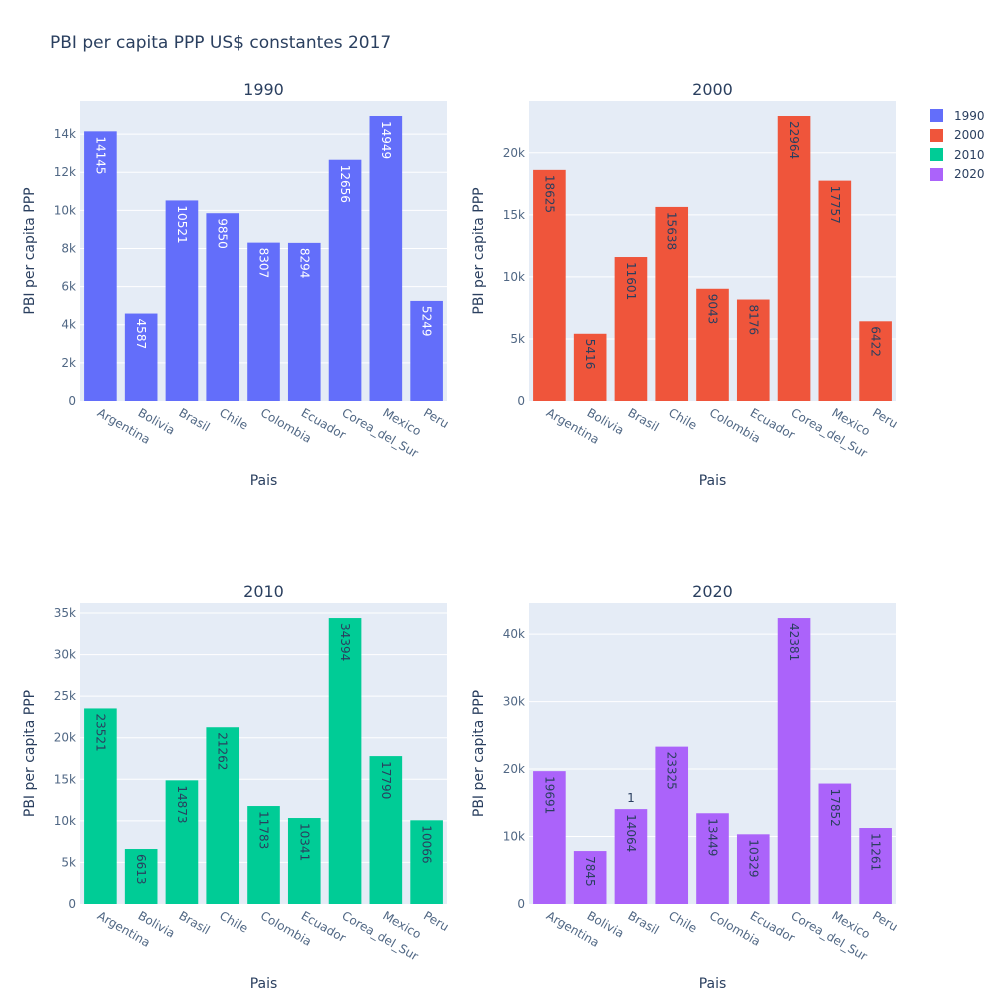 This screenshot has width=1000, height=1000. I want to click on bar-value-label: 4587, so click(141, 334).